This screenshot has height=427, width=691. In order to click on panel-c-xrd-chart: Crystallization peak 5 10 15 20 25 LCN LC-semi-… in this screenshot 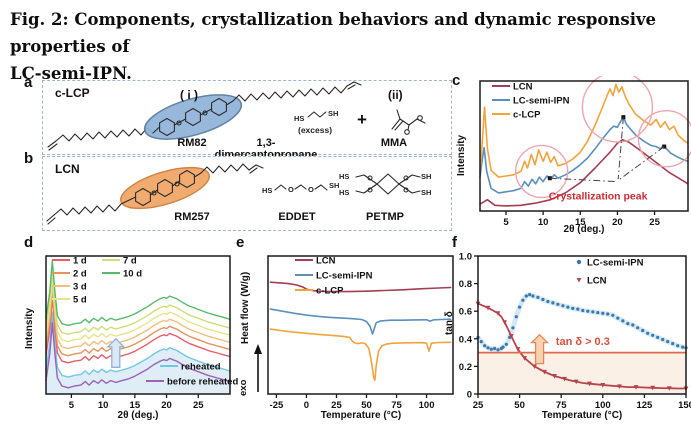, I will do `click(585, 152)`.